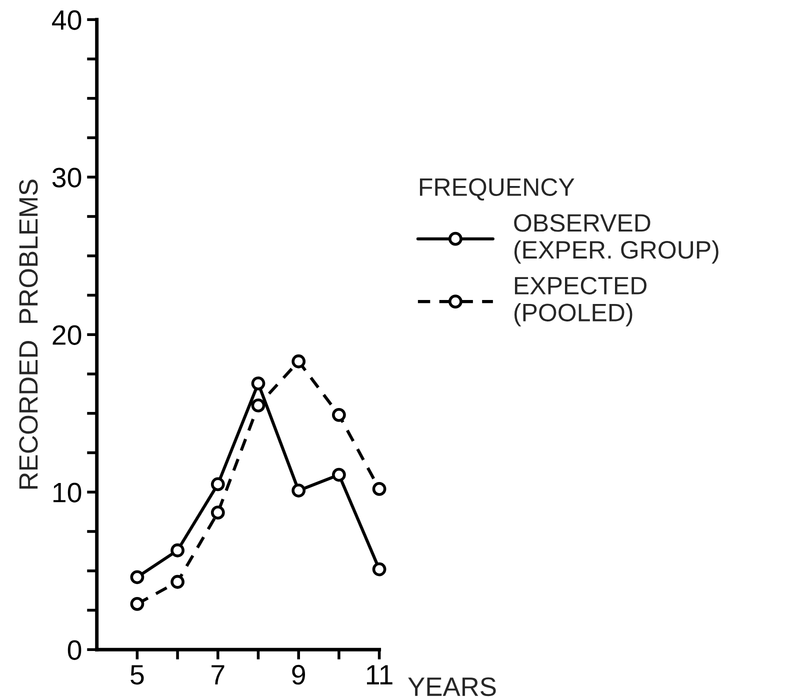  Describe the element at coordinates (137, 675) in the screenshot. I see `x-tick-label: 5` at that location.